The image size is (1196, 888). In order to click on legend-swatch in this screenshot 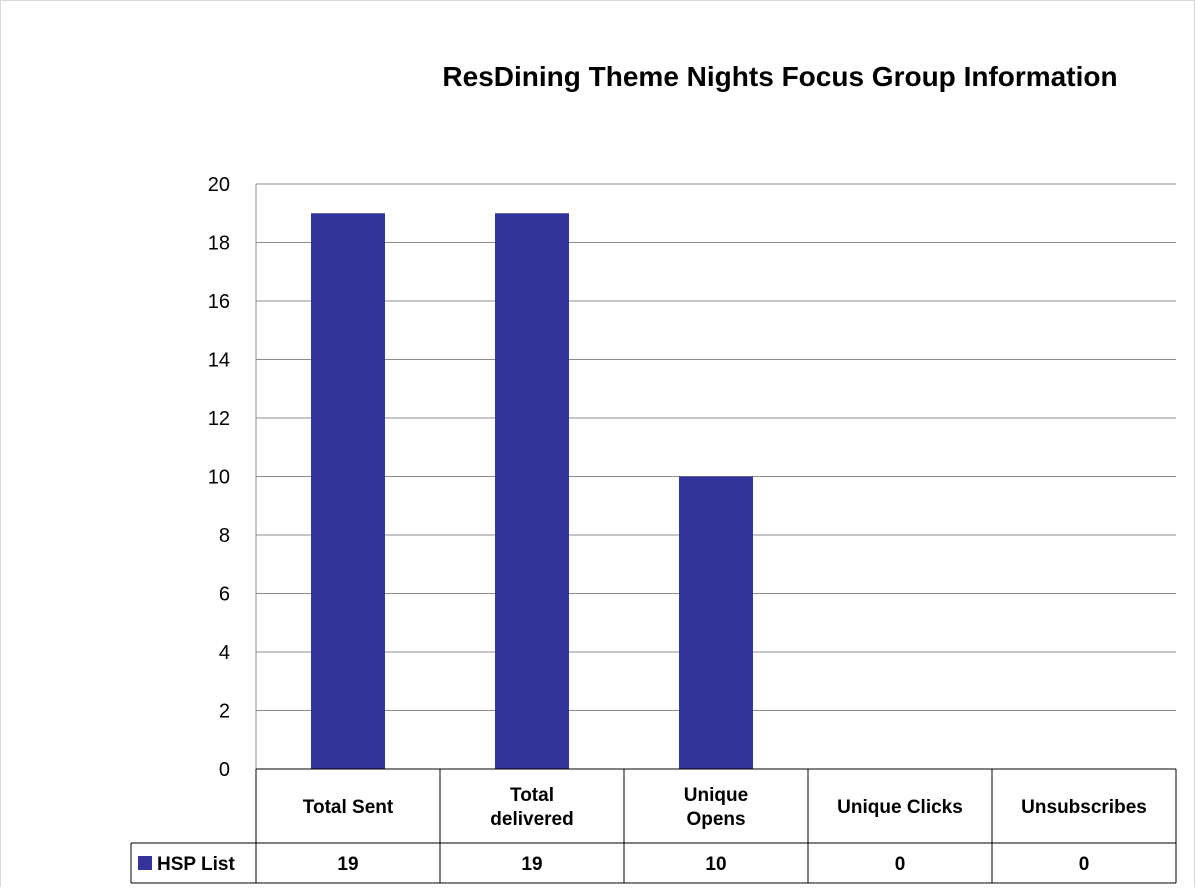, I will do `click(145, 863)`.